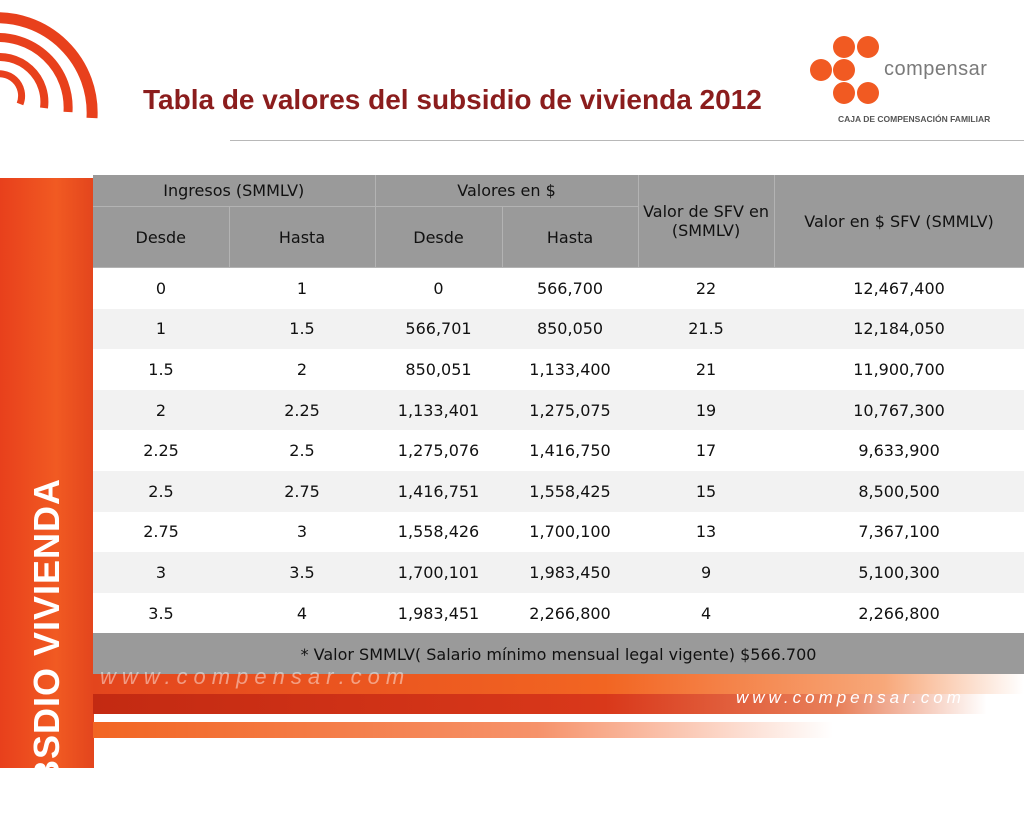 The image size is (1024, 838). I want to click on table-cell: 566,700, so click(570, 288).